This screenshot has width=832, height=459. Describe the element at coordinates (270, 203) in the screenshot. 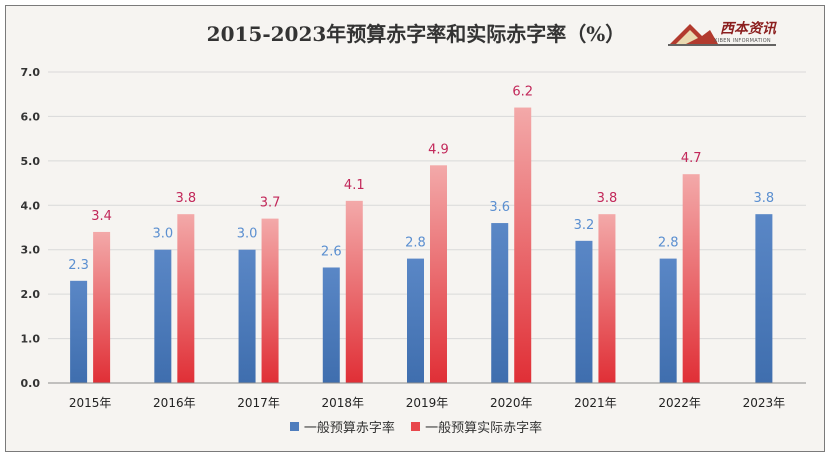

I see `actual-deficit-label: 3.7` at that location.